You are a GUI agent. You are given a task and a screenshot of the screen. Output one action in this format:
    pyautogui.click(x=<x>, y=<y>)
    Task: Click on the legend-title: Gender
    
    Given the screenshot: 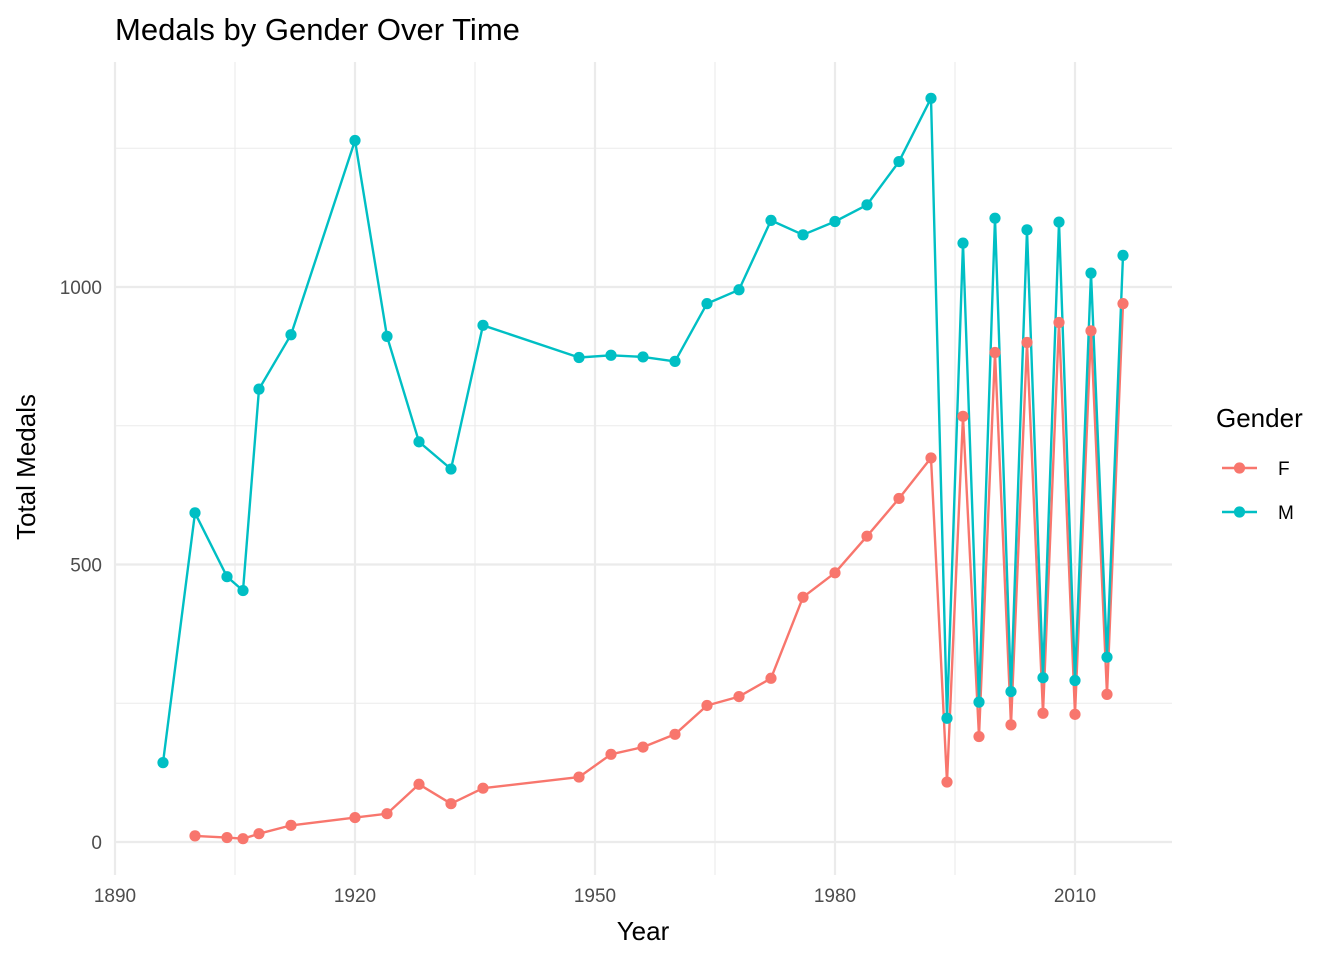 What is the action you would take?
    pyautogui.click(x=1259, y=418)
    